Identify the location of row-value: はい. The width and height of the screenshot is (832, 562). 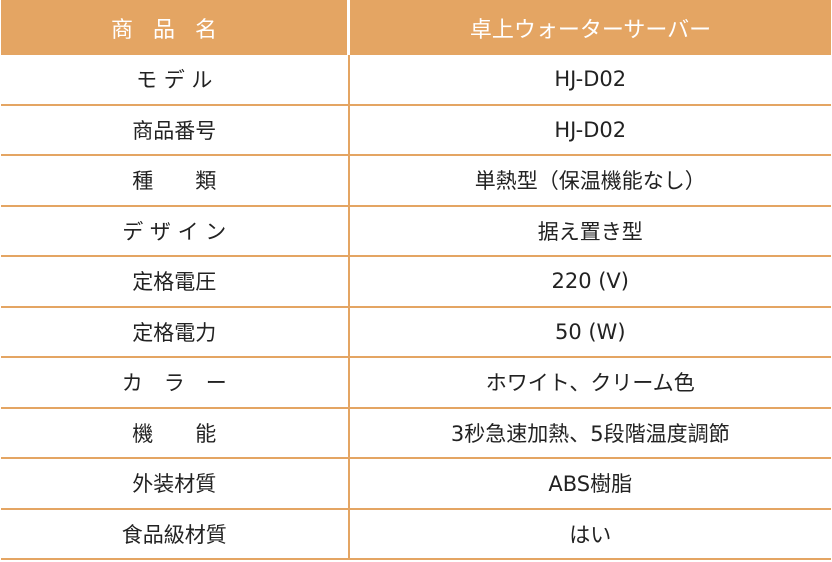
(589, 534).